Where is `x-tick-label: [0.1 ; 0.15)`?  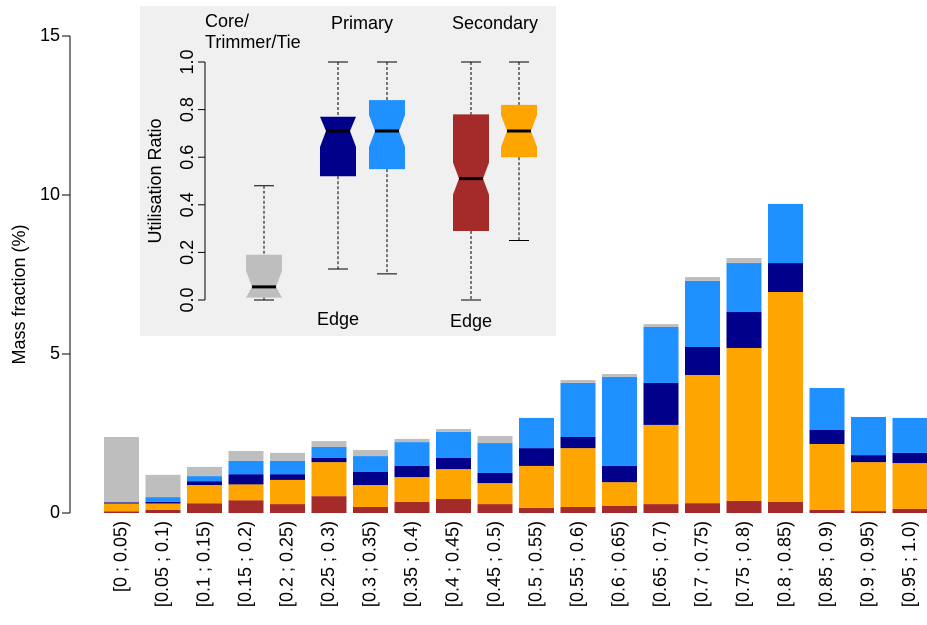
x-tick-label: [0.1 ; 0.15) is located at coordinates (203, 564).